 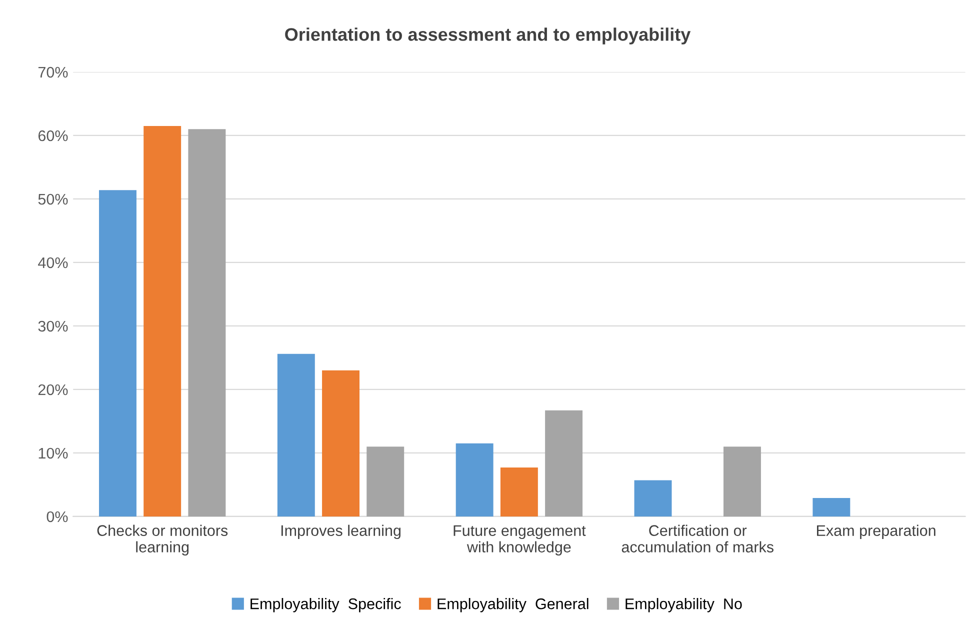 I want to click on chart-title: Orientation to assessment and to employability, so click(x=488, y=36).